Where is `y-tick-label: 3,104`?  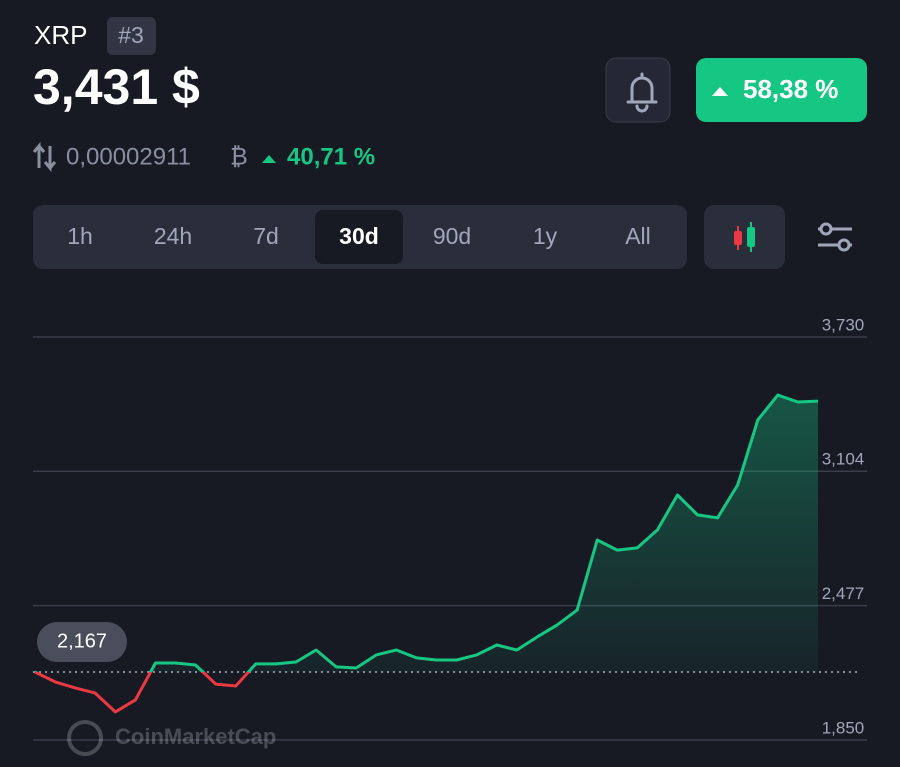
y-tick-label: 3,104 is located at coordinates (843, 459).